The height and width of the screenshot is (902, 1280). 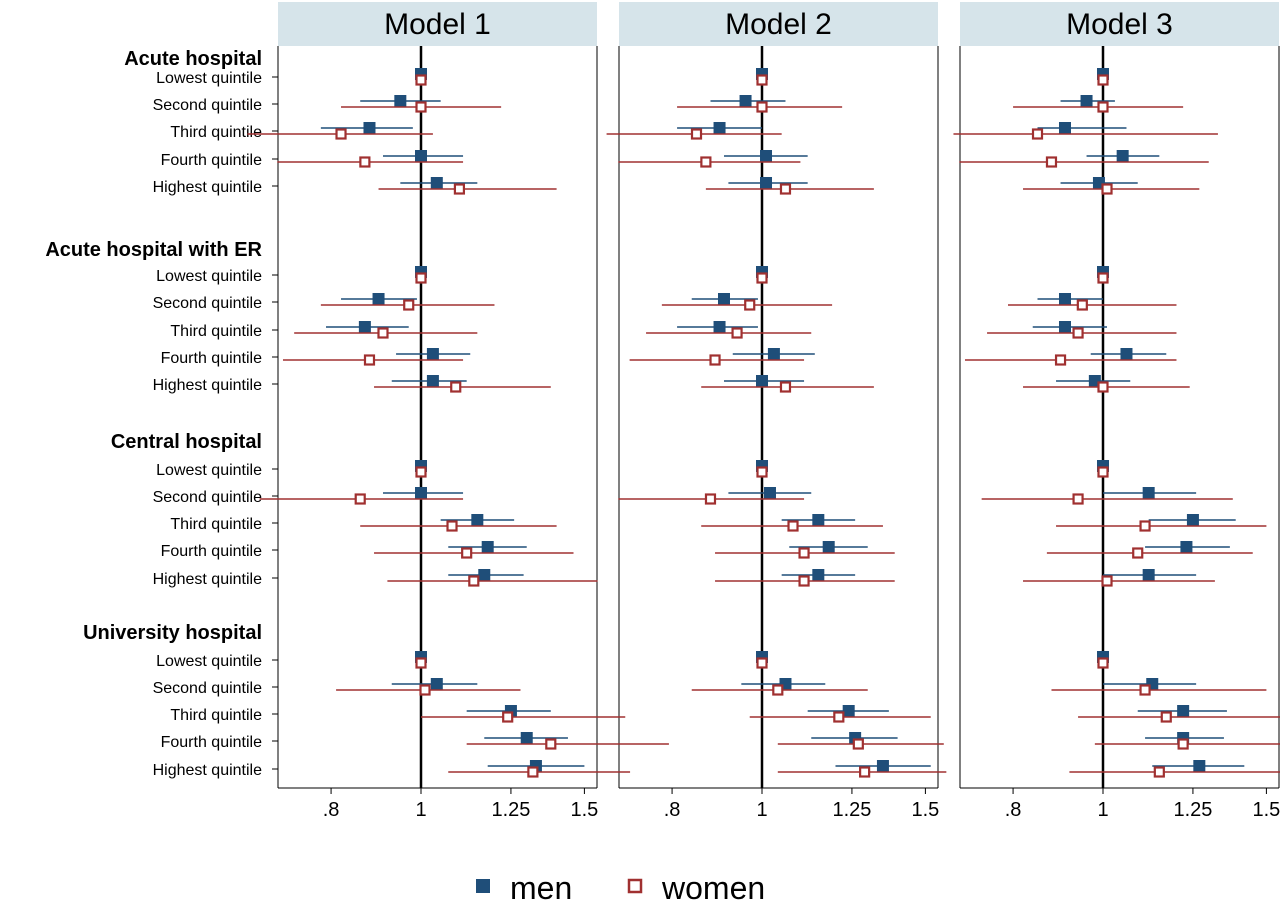 I want to click on group-label: Central hospital, so click(x=186, y=442).